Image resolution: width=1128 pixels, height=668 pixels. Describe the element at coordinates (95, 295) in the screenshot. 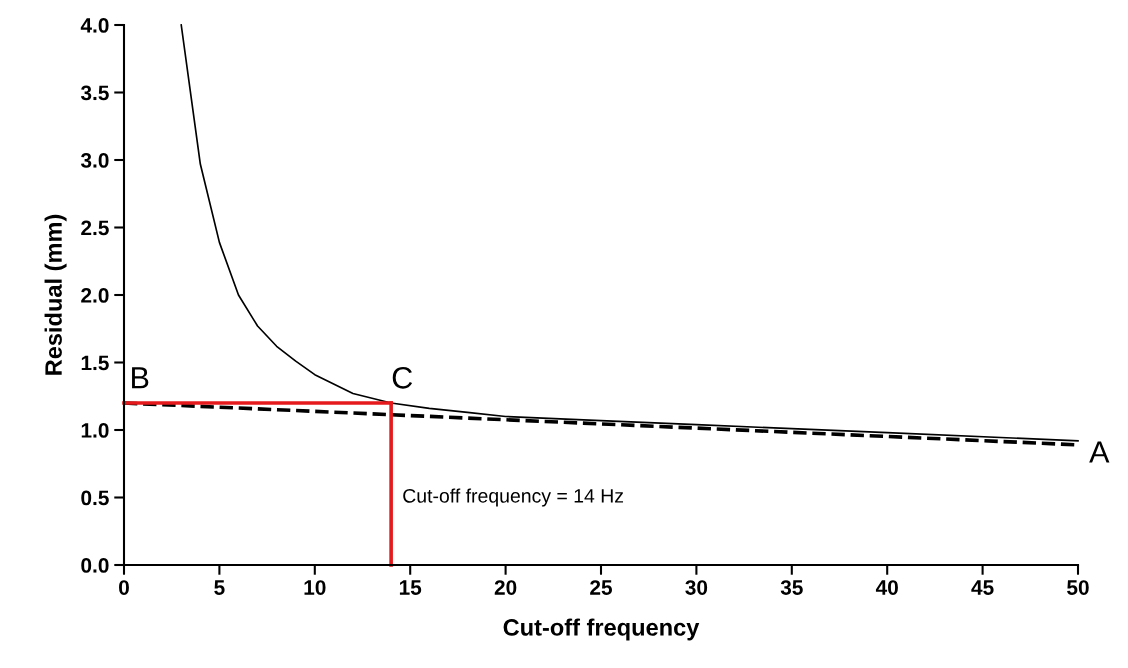

I see `y-tick-label: 2.0` at that location.